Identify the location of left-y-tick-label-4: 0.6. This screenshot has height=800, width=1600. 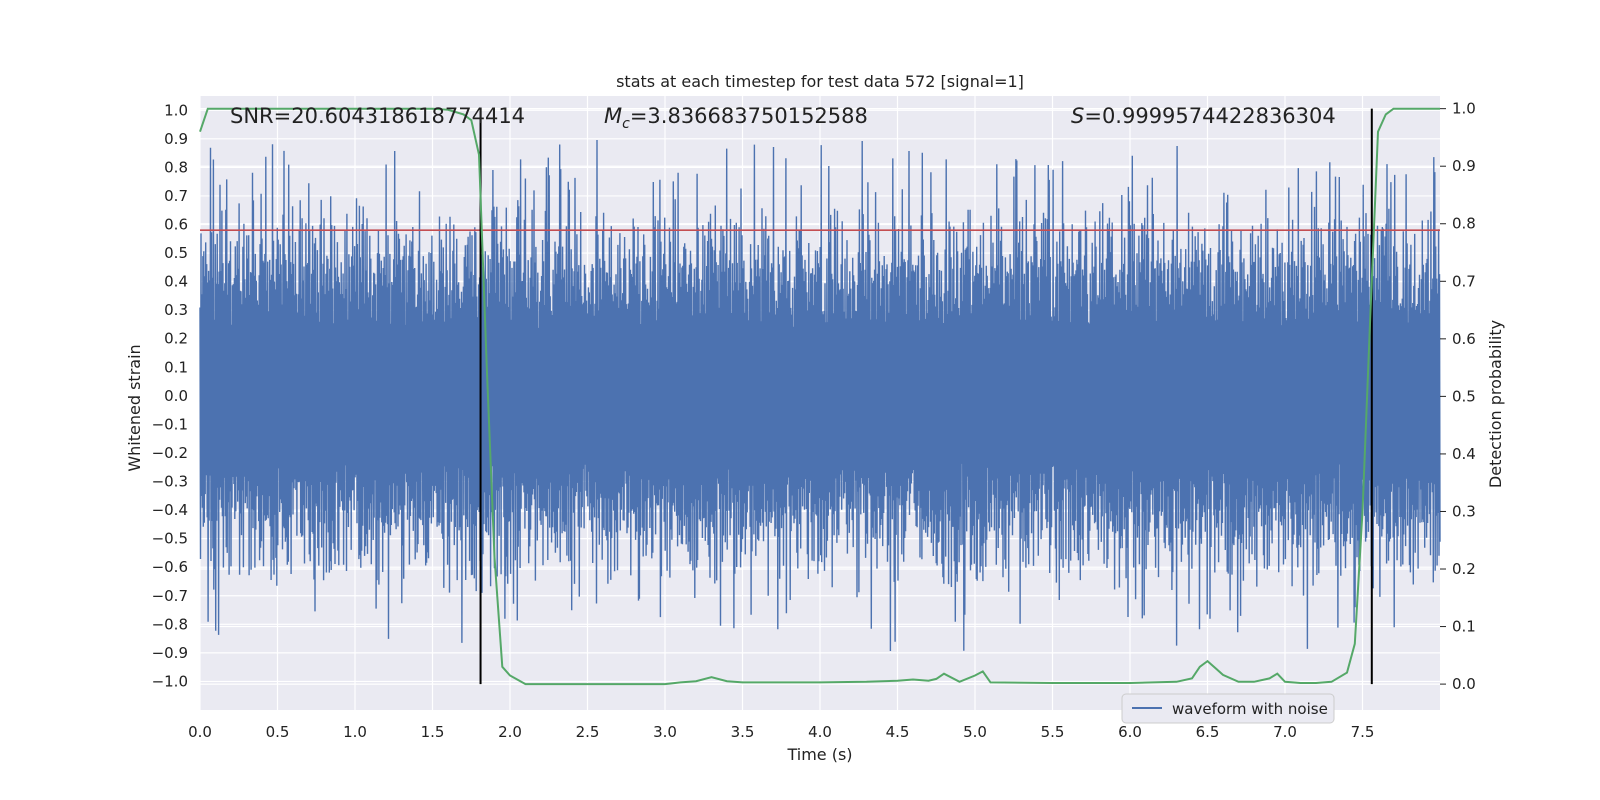
(176, 225).